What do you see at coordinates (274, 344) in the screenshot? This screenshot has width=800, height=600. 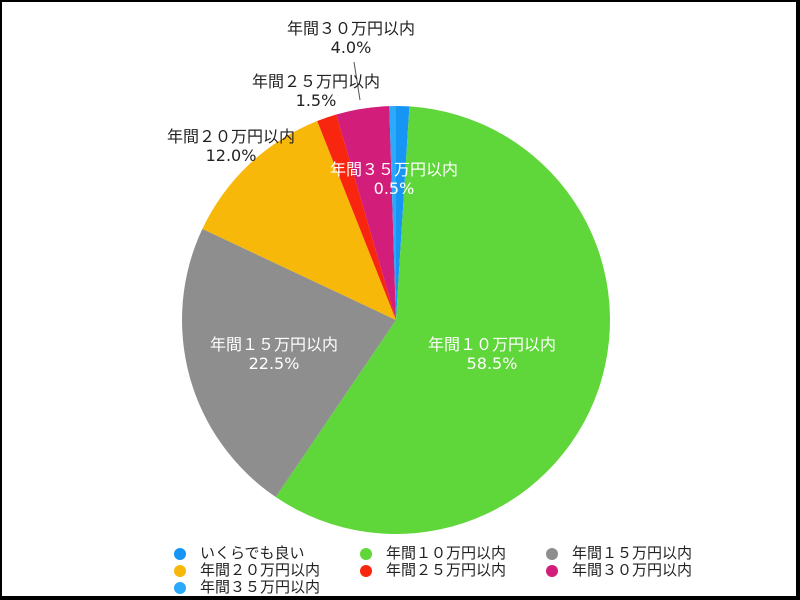 I see `slice-label-name: 年間１５万円以内` at bounding box center [274, 344].